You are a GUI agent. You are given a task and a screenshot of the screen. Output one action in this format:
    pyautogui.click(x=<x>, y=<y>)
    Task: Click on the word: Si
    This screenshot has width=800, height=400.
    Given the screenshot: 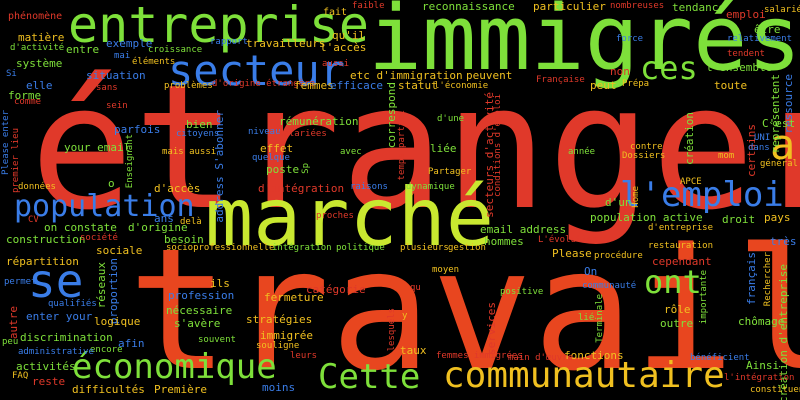 What is the action you would take?
    pyautogui.click(x=11, y=74)
    